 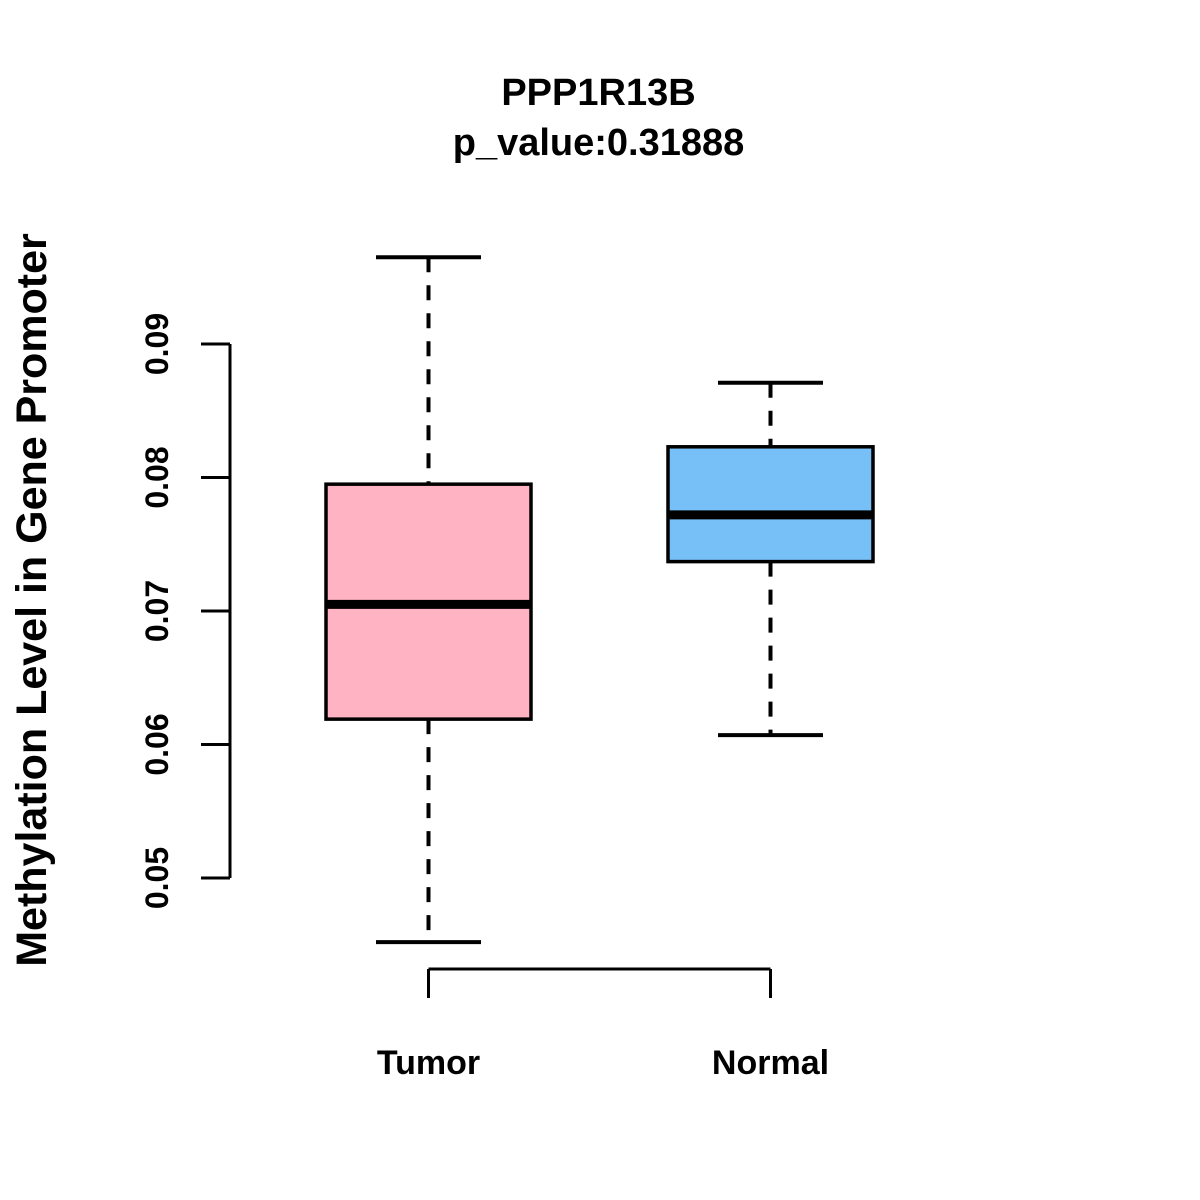 I want to click on x-axis-label-normal: Normal, so click(x=770, y=1063).